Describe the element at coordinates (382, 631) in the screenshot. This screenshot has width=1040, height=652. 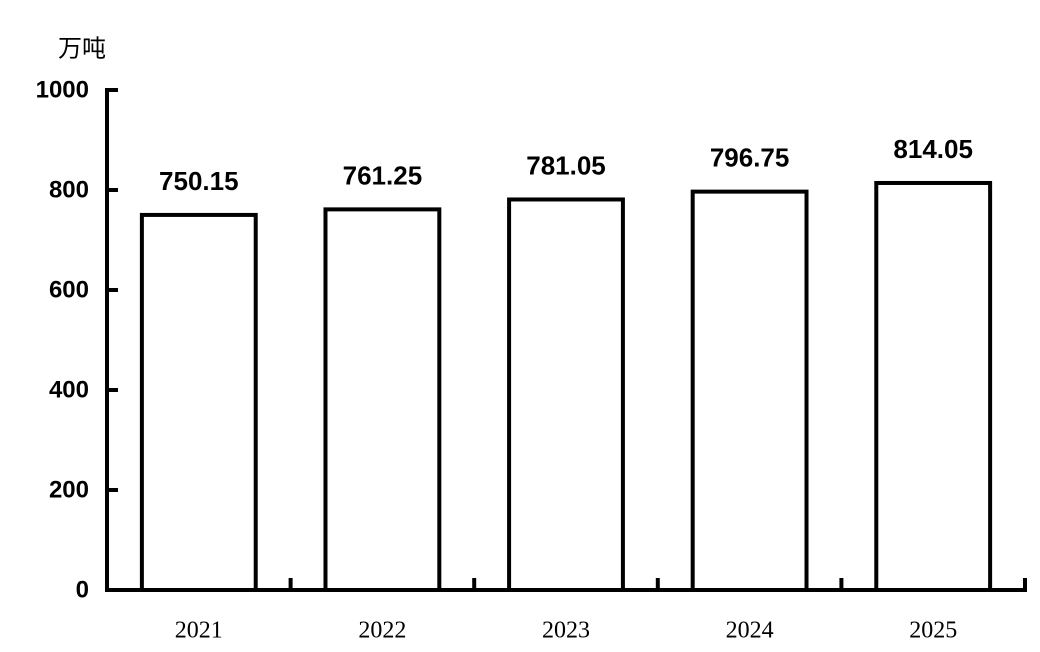
I see `x-tick-label: 2022` at that location.